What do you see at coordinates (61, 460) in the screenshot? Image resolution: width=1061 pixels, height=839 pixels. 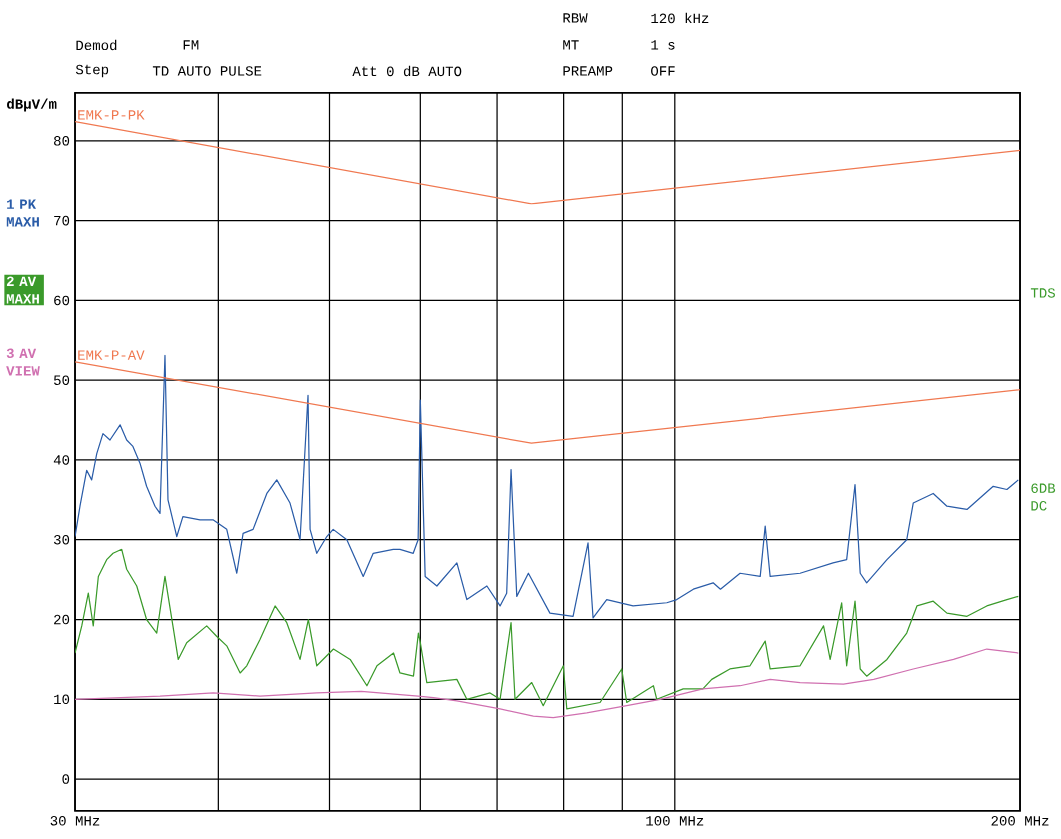 I see `y-tick-label: 40` at bounding box center [61, 460].